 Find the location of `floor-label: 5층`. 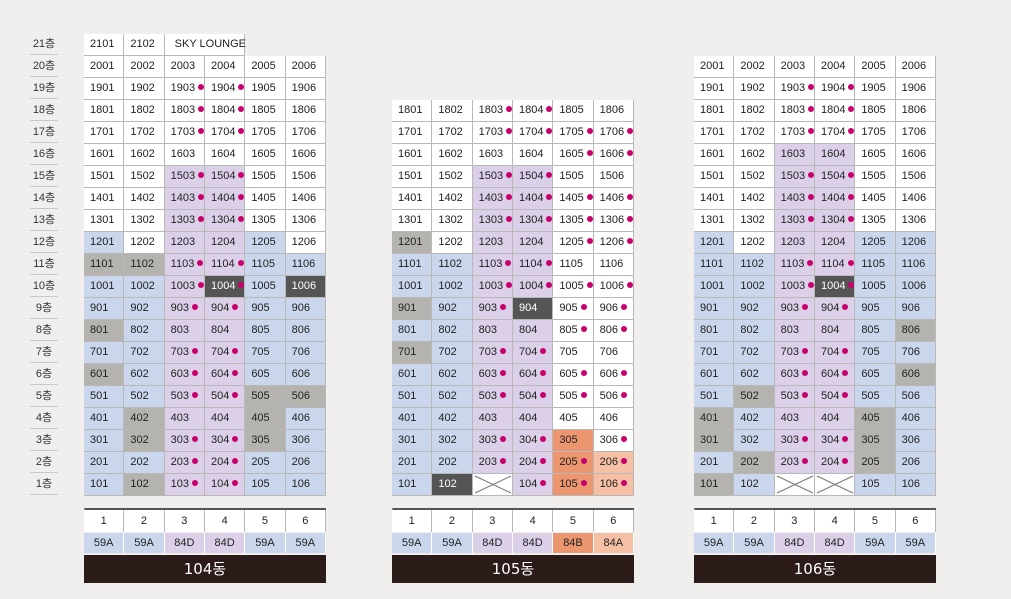

floor-label: 5층 is located at coordinates (44, 396).